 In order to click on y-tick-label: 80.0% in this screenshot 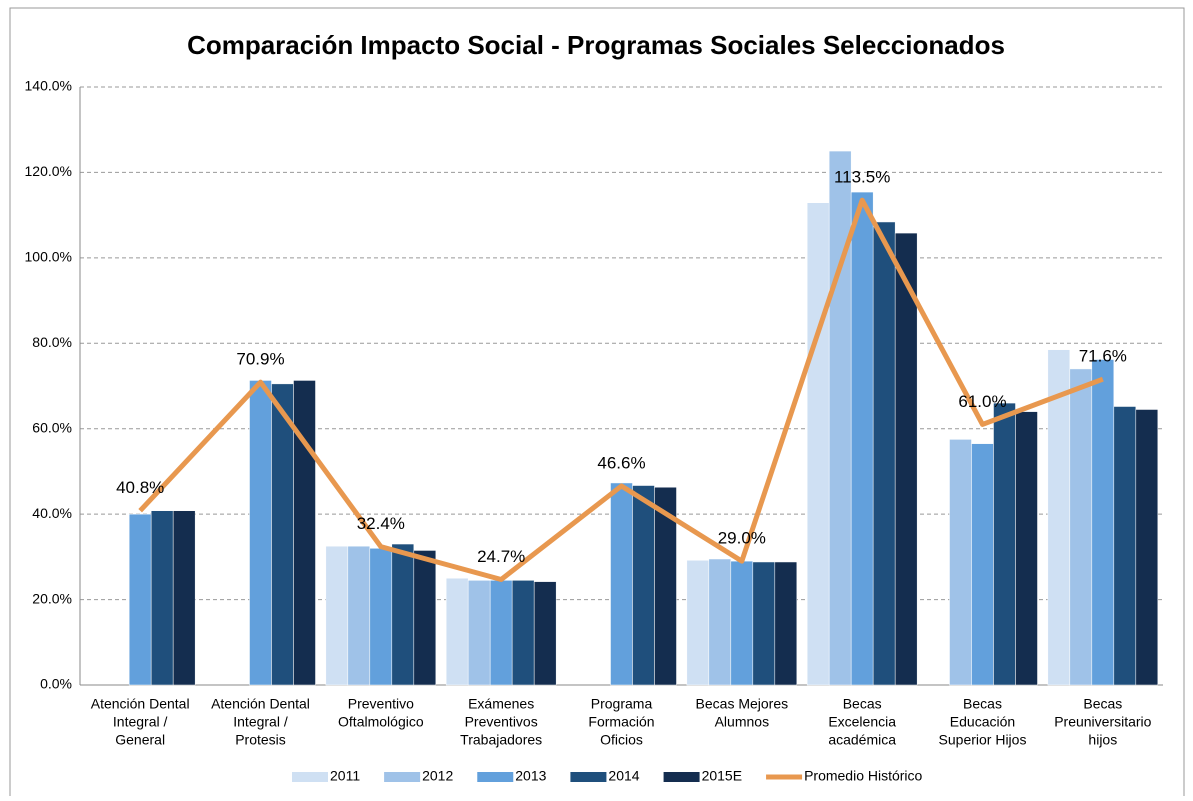, I will do `click(52, 342)`.